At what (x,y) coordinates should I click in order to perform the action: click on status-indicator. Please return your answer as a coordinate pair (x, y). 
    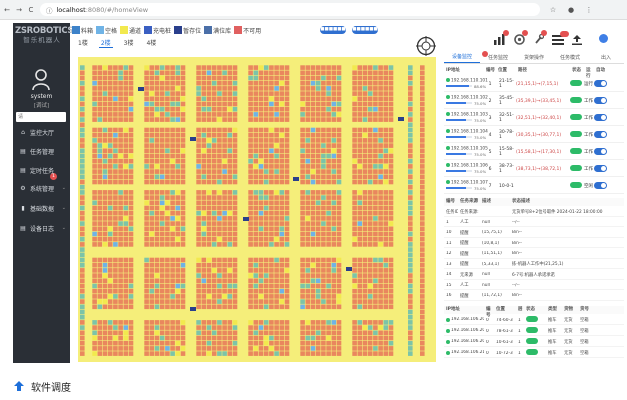
    Looking at the image, I should click on (603, 38).